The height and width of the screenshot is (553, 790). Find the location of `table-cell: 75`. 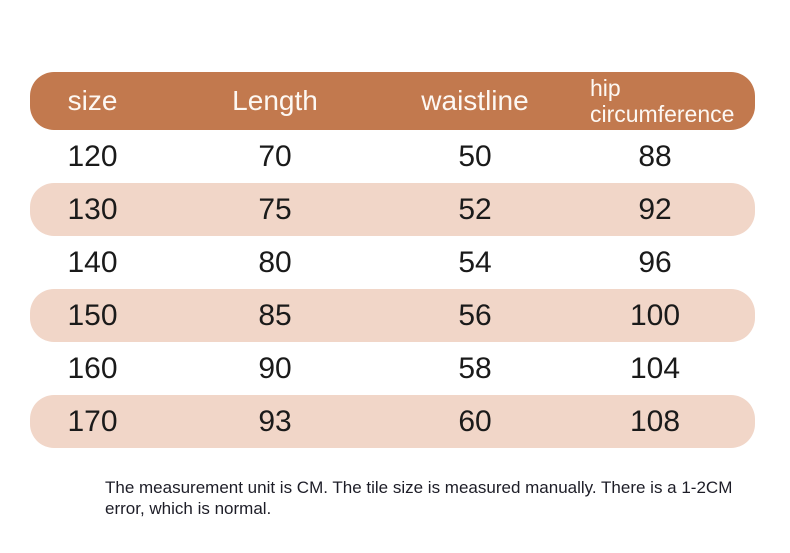

table-cell: 75 is located at coordinates (275, 209).